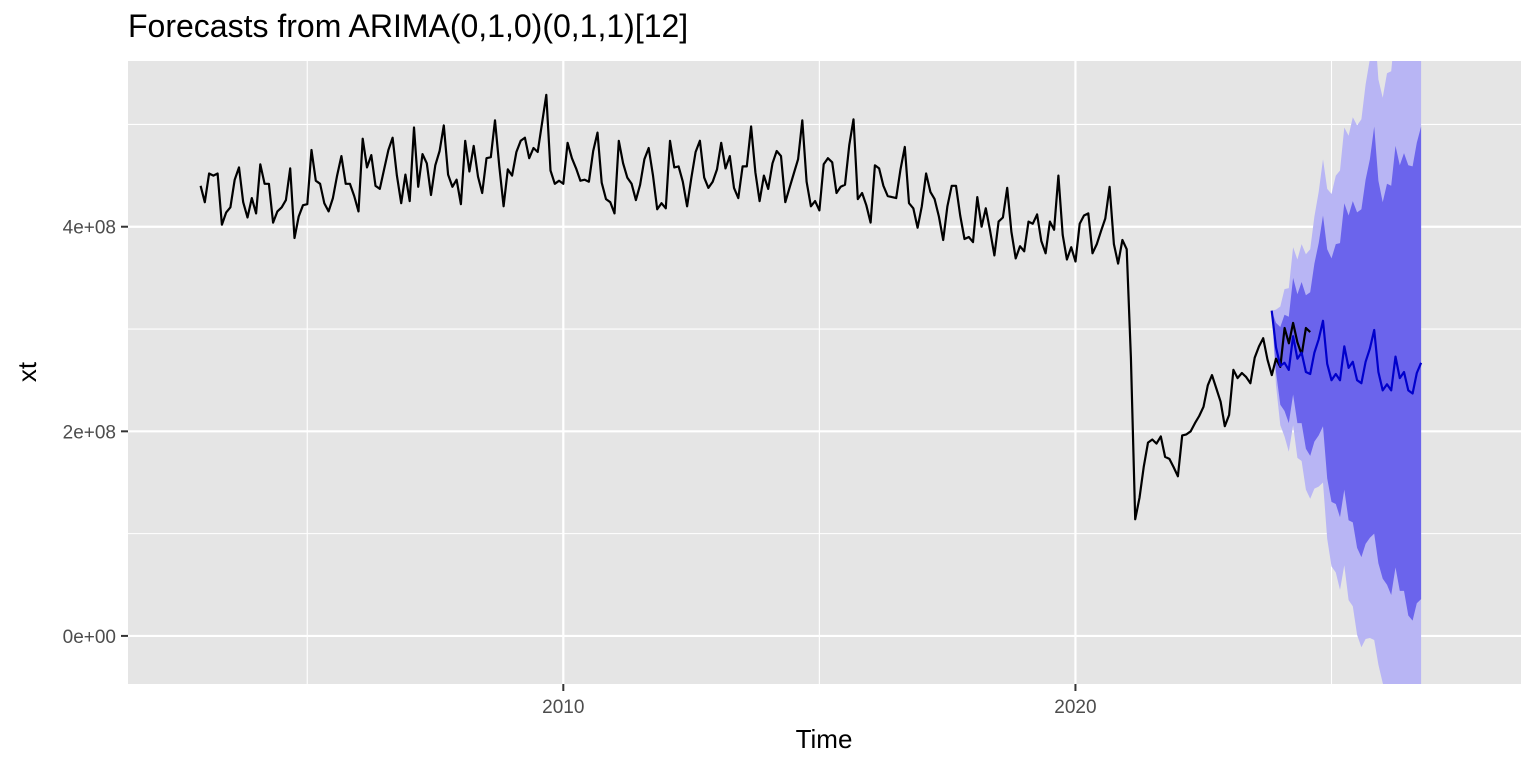 The width and height of the screenshot is (1536, 768). I want to click on x-tick-label: 2010, so click(563, 707).